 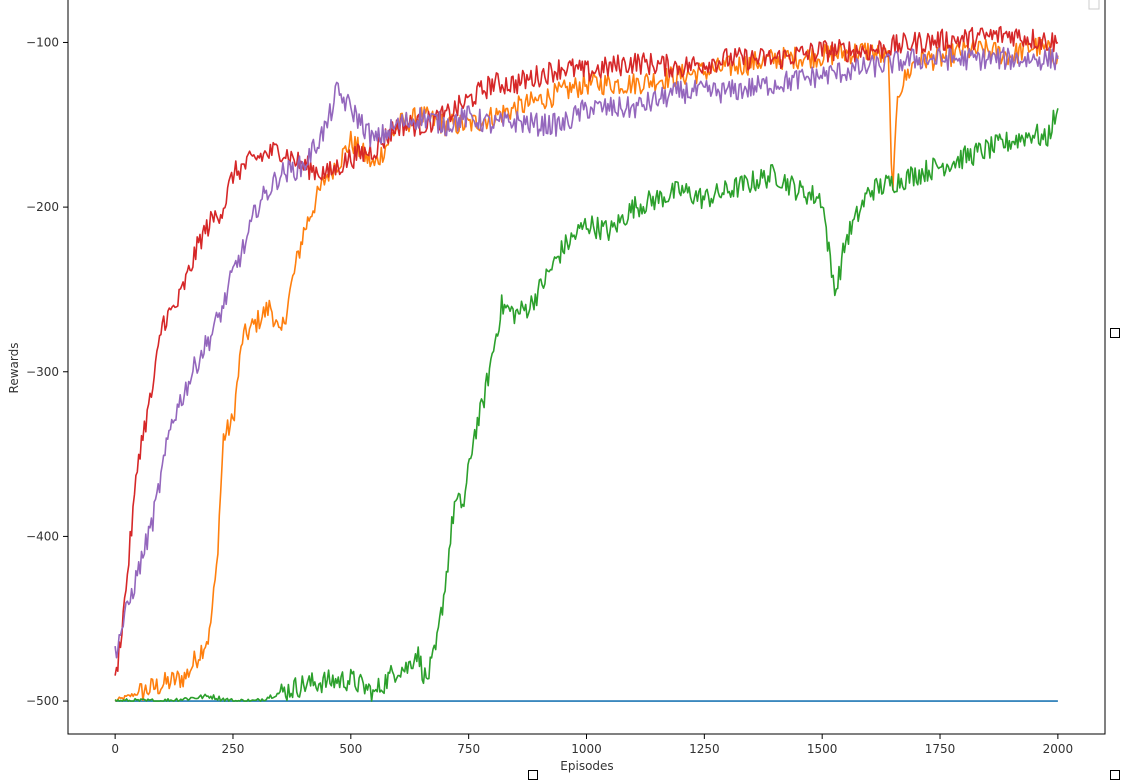 What do you see at coordinates (533, 775) in the screenshot?
I see `resize-handle-bottom` at bounding box center [533, 775].